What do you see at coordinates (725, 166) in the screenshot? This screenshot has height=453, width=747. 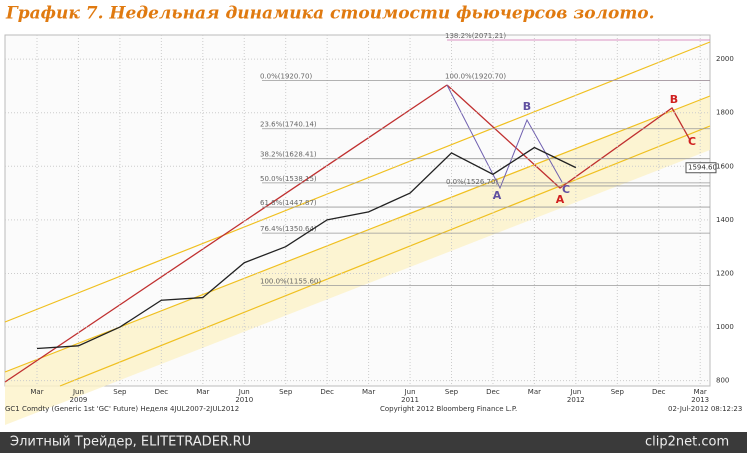 I see `y-tick-label: 1600` at bounding box center [725, 166].